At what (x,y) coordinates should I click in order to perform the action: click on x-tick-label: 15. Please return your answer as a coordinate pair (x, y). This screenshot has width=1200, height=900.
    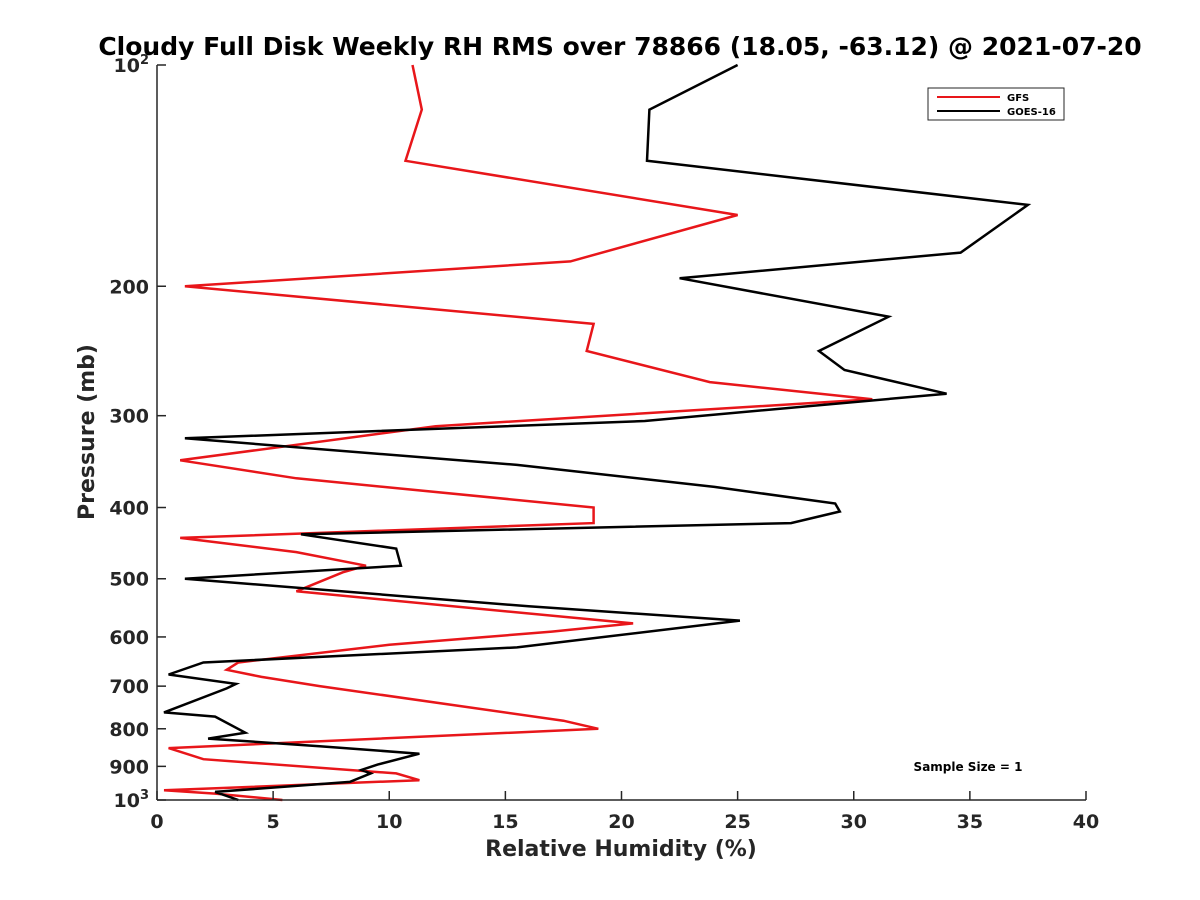
    Looking at the image, I should click on (505, 822).